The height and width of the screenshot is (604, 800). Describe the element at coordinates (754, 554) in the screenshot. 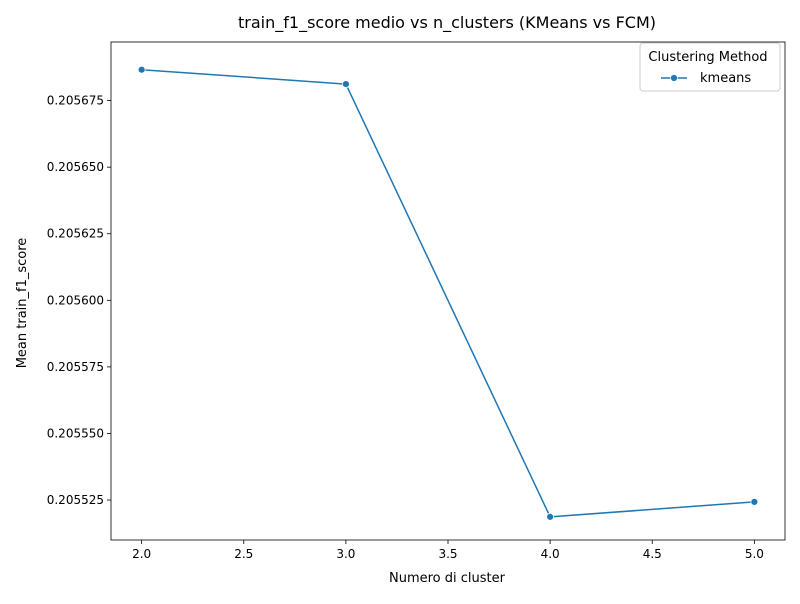

I see `x-tick-label: 5.0` at that location.